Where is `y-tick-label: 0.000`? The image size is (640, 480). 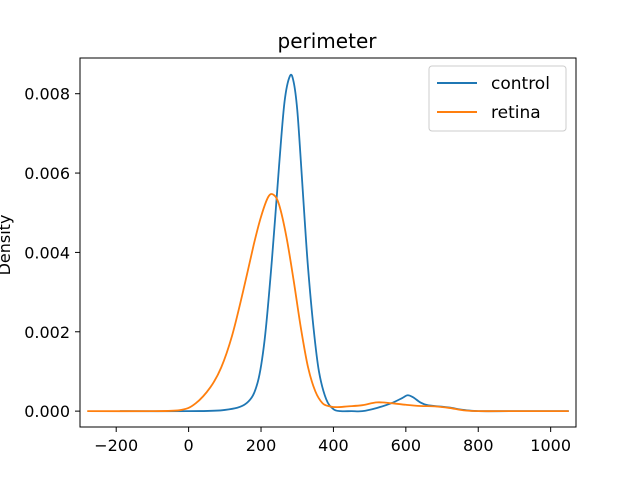 y-tick-label: 0.000 is located at coordinates (47, 411).